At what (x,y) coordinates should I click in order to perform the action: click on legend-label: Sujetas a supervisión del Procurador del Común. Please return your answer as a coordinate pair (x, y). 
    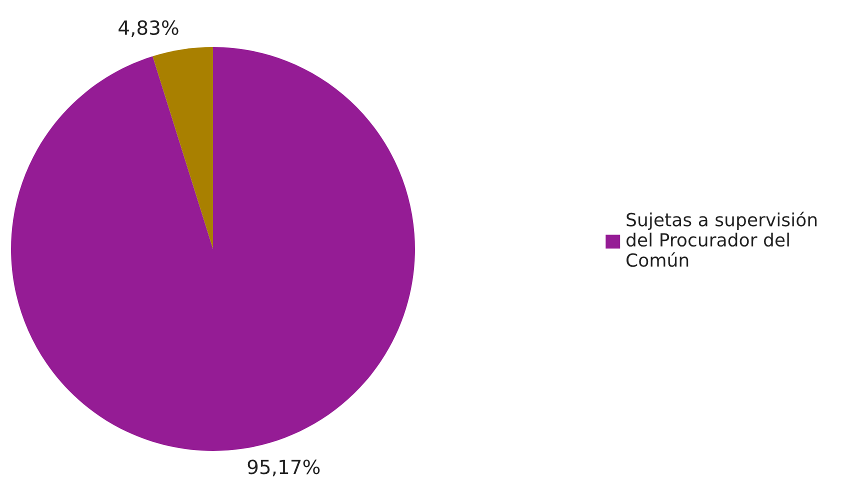
    Looking at the image, I should click on (721, 239).